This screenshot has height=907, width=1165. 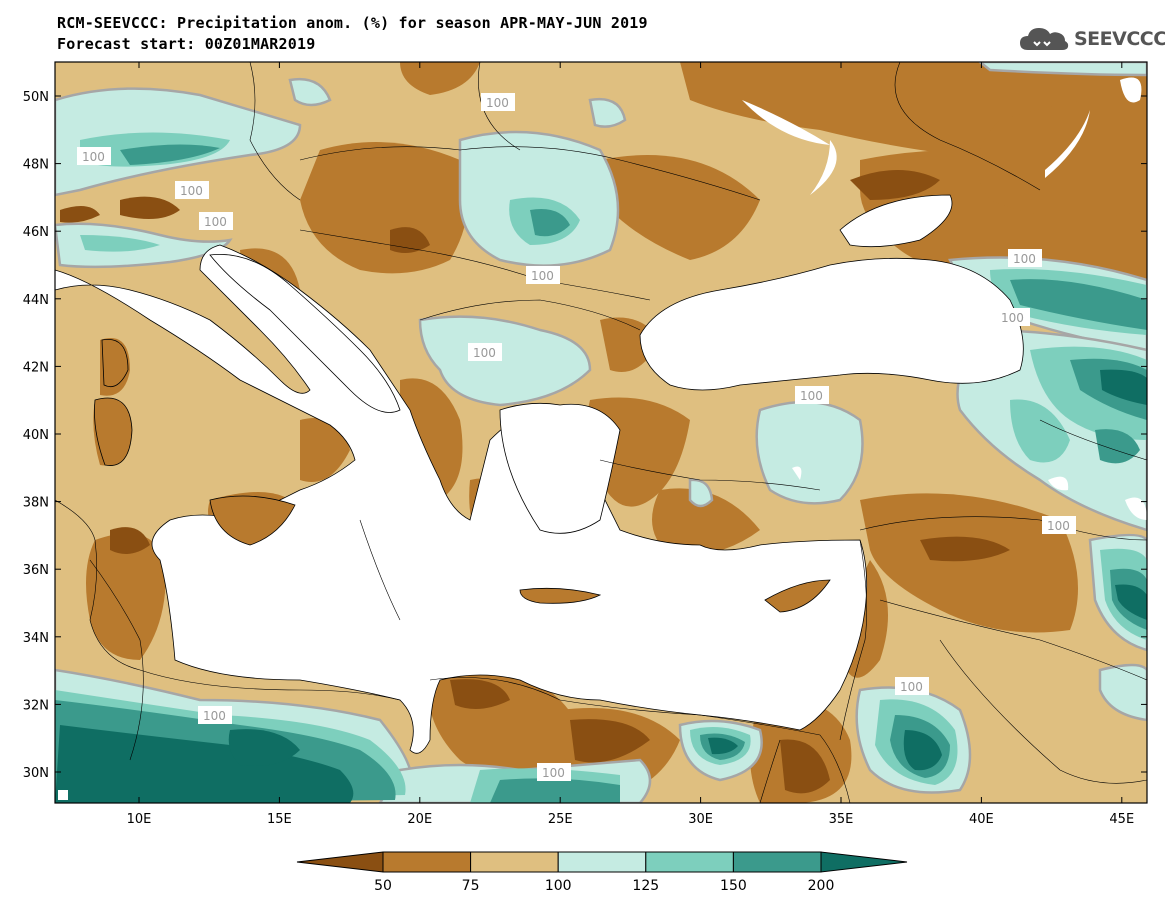 I want to click on lat-tick-label: 38N, so click(x=36, y=503).